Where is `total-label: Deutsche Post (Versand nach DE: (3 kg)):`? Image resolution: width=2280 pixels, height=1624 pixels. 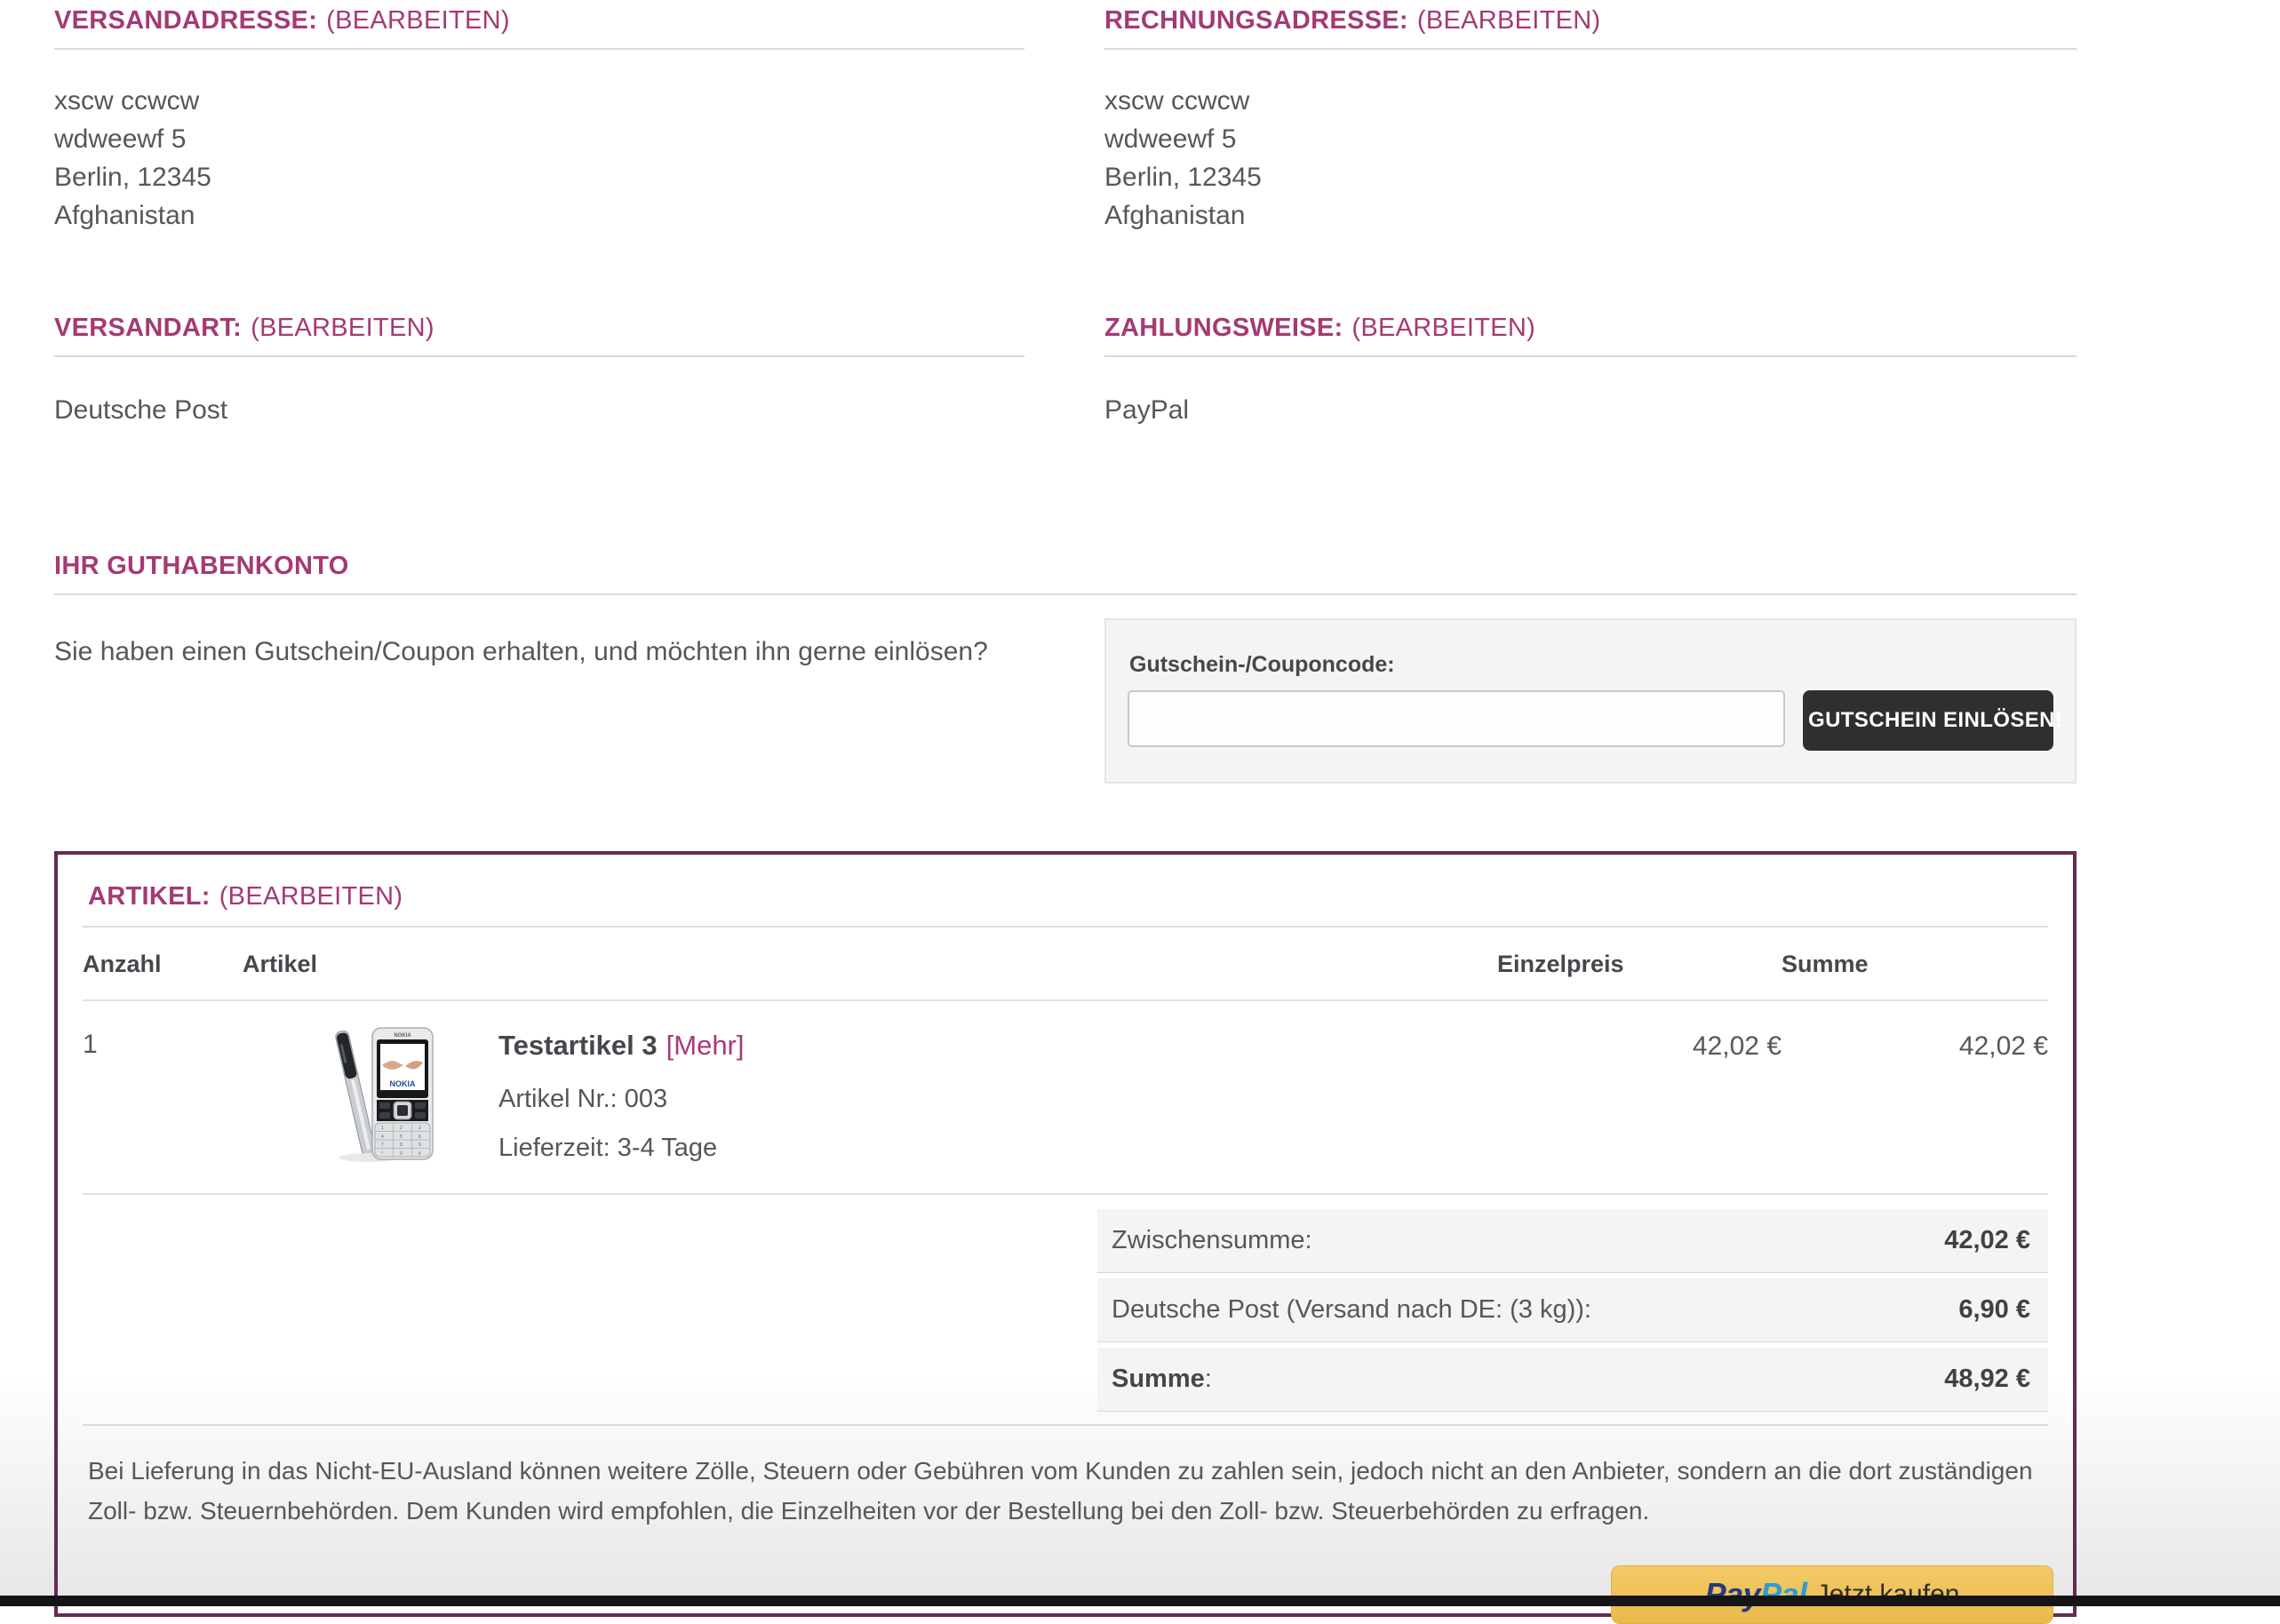
total-label: Deutsche Post (Versand nach DE: (3 kg)): is located at coordinates (1351, 1309).